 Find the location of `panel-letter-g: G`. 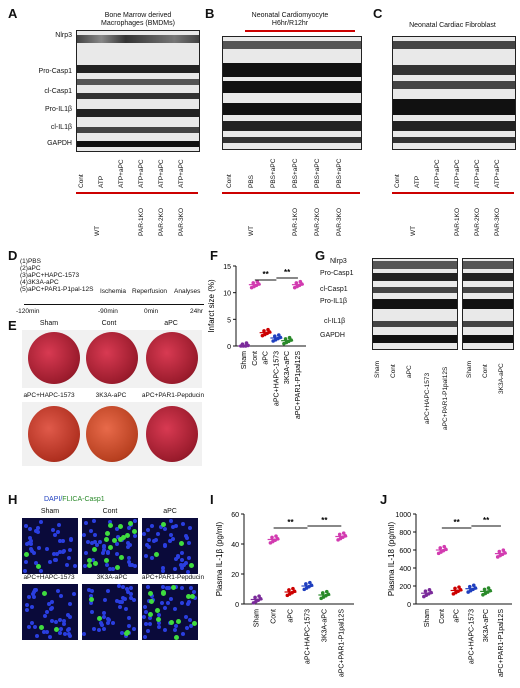

panel-letter-g: G is located at coordinates (320, 255).